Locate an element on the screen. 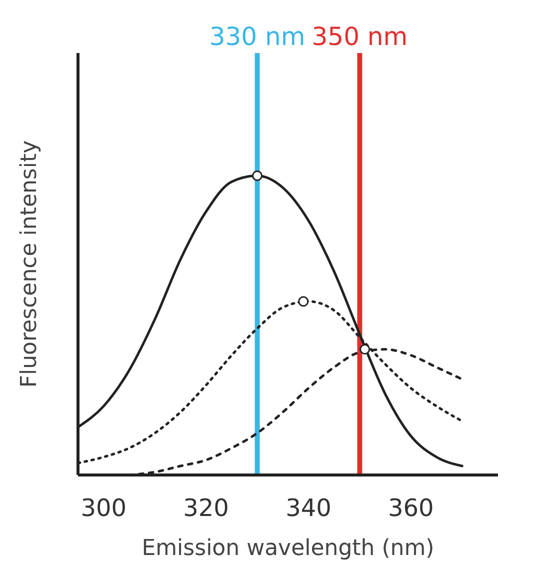 Image resolution: width=555 pixels, height=583 pixels. x-tick-label: 340 is located at coordinates (309, 508).